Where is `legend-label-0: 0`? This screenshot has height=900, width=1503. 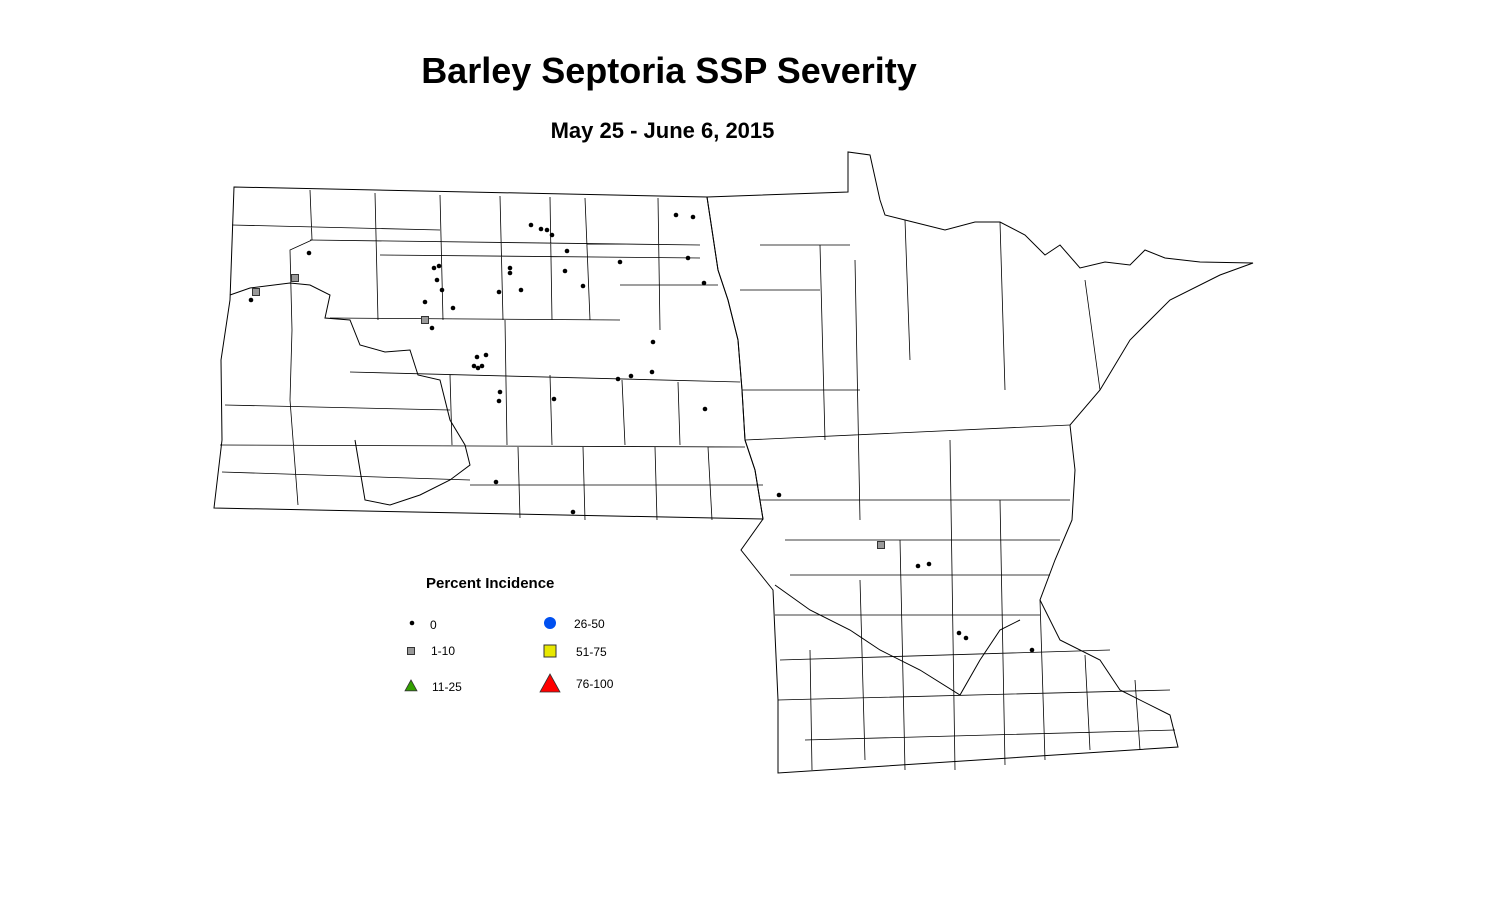
legend-label-0: 0 is located at coordinates (433, 625).